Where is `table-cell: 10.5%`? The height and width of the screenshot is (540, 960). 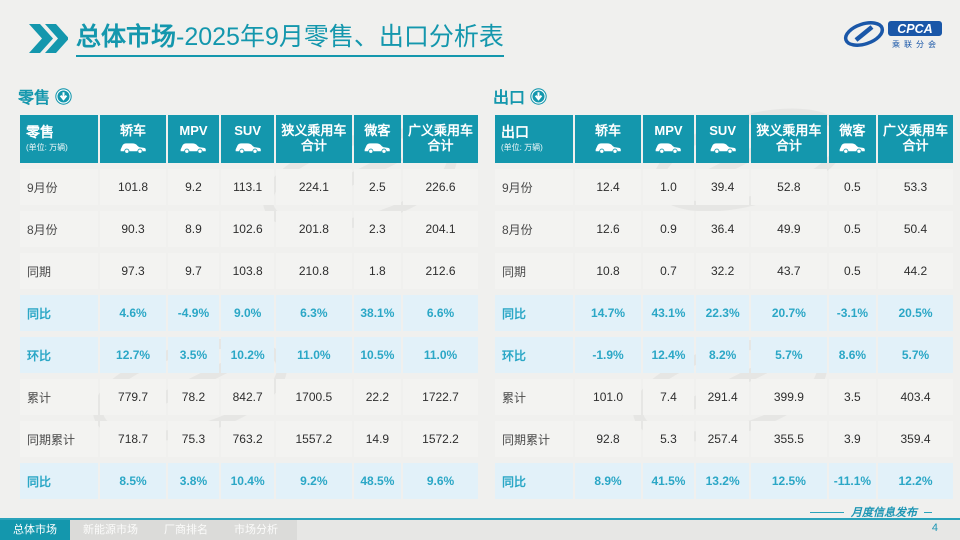 table-cell: 10.5% is located at coordinates (377, 355).